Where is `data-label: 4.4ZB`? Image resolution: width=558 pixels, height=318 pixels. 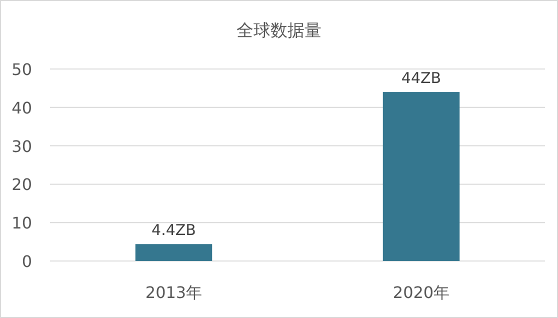
data-label: 4.4ZB is located at coordinates (174, 230).